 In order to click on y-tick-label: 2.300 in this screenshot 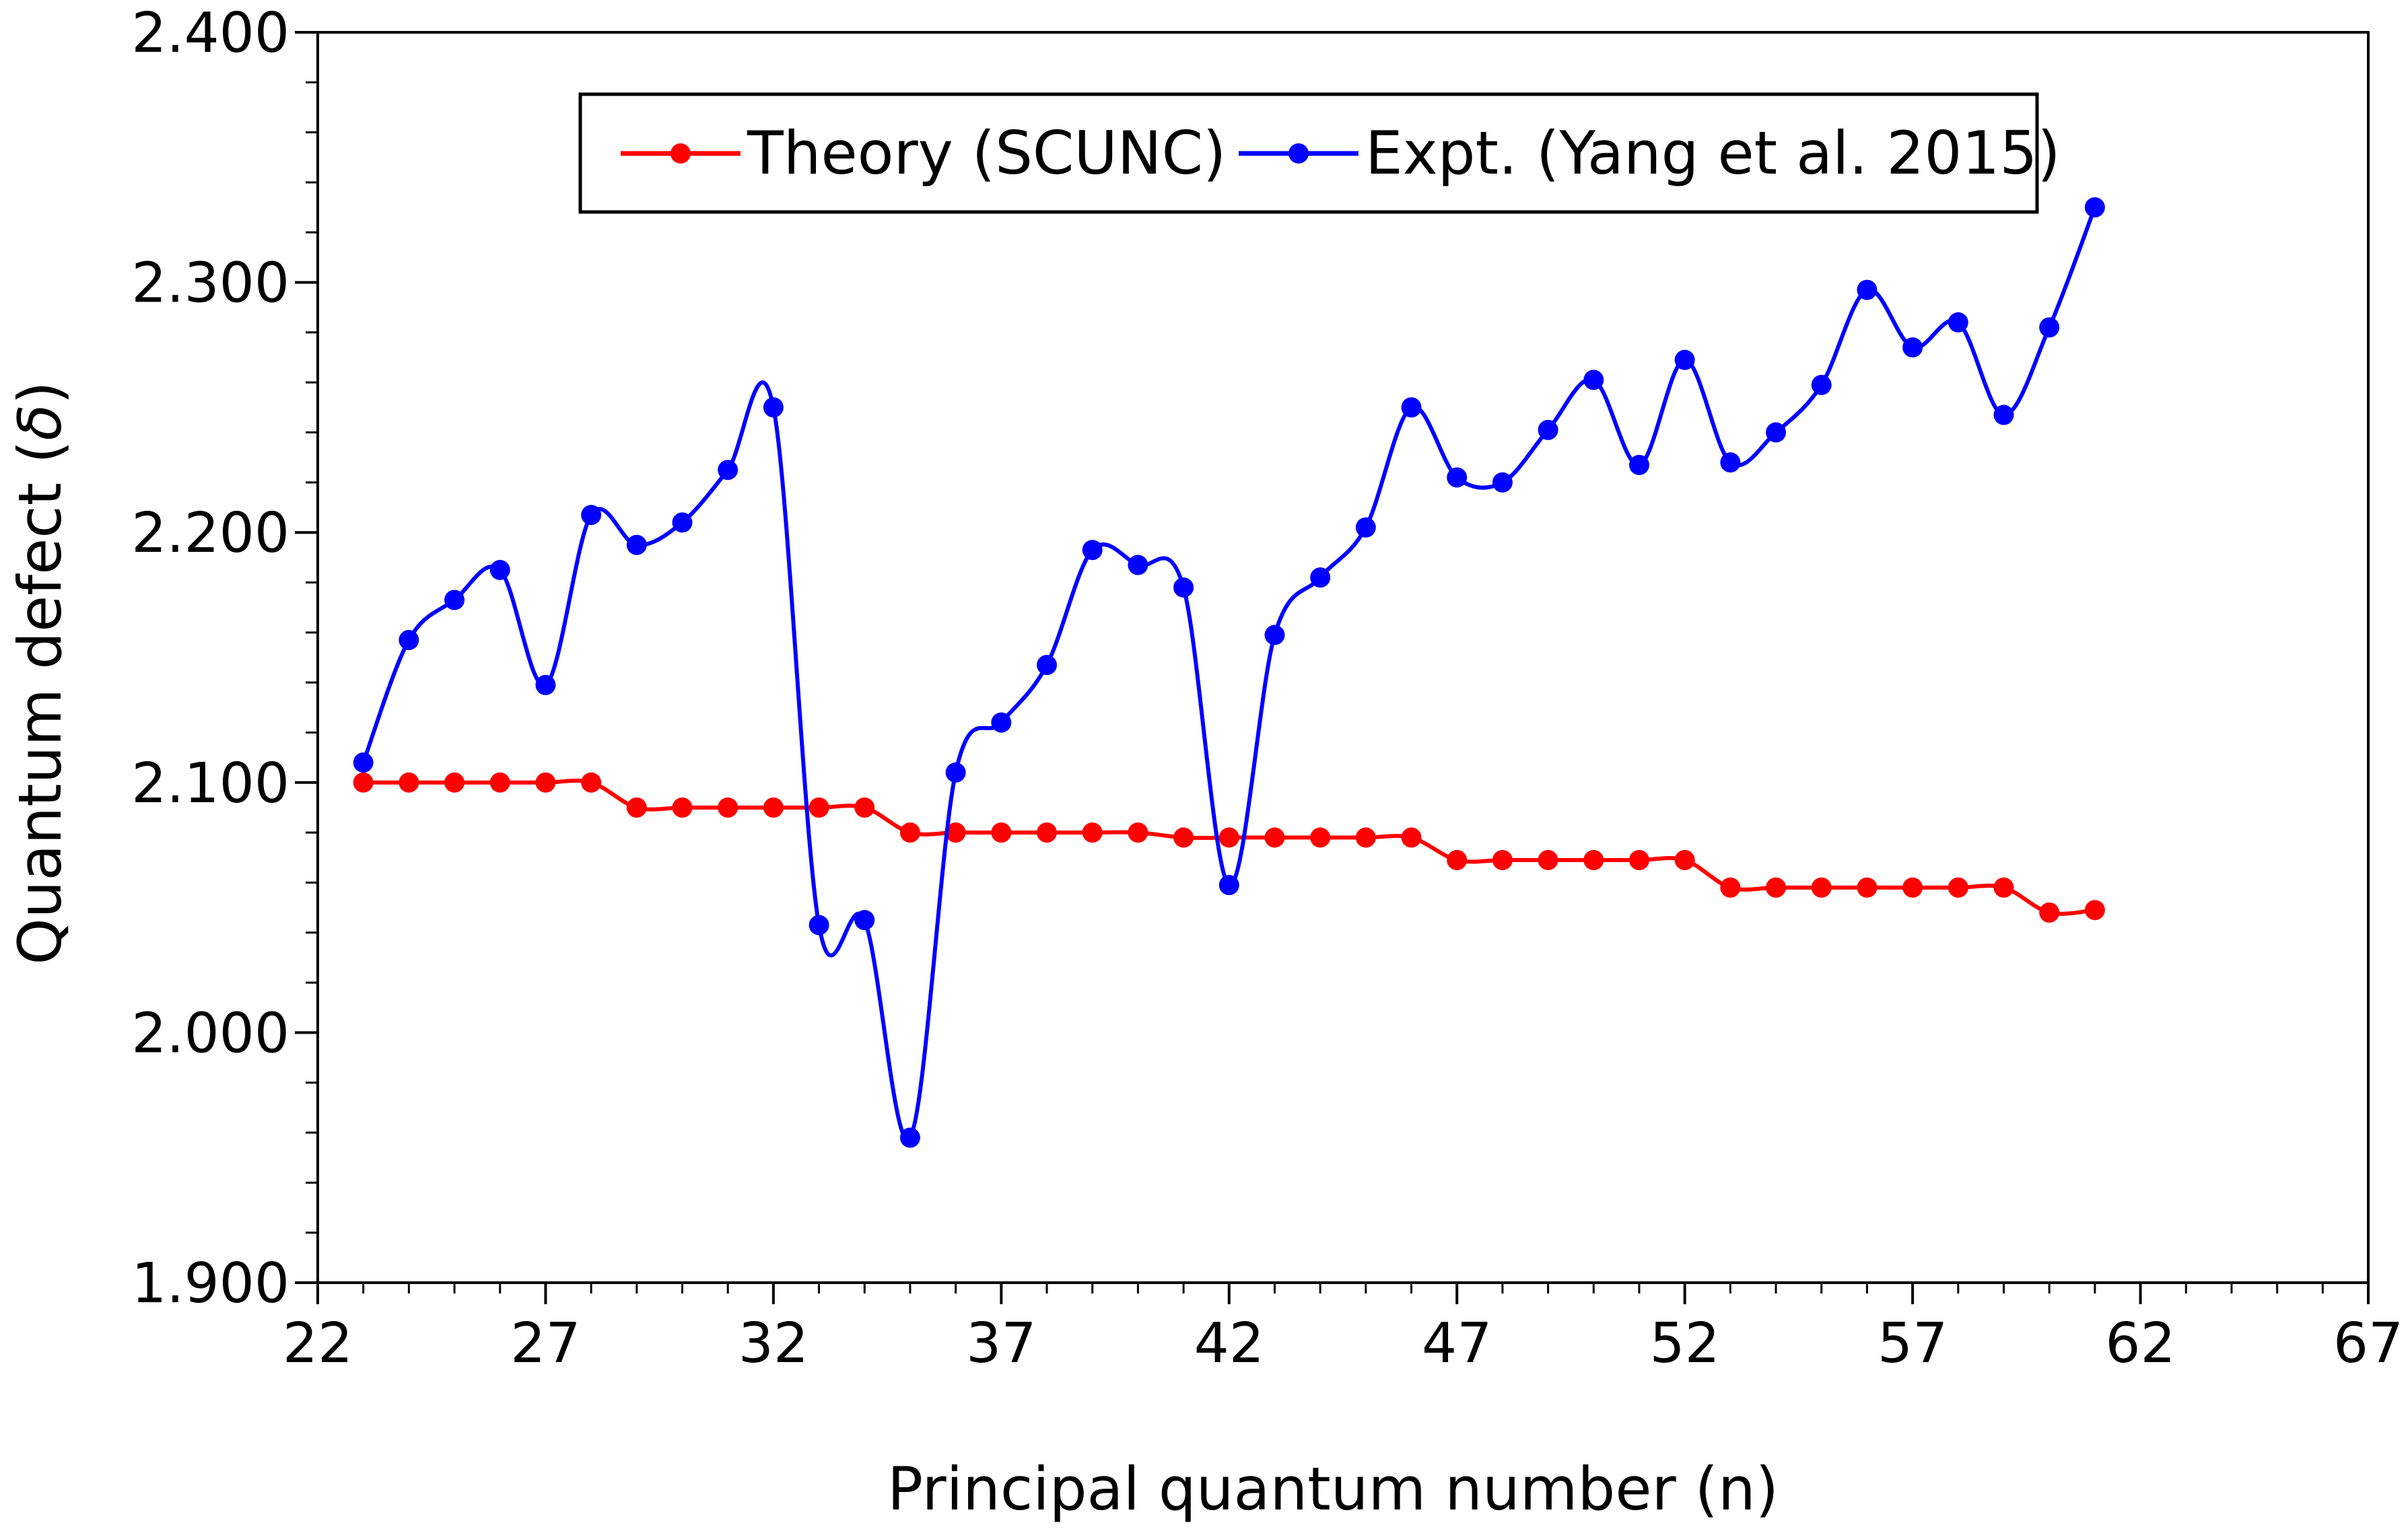, I will do `click(210, 284)`.